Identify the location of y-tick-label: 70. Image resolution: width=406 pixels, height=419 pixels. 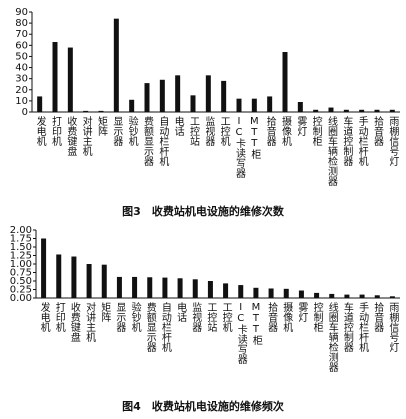
(21, 34).